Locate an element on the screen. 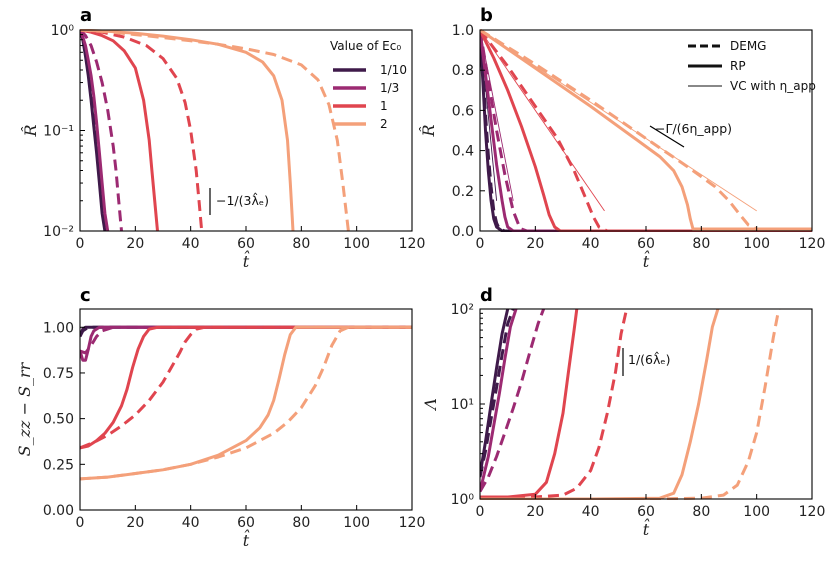 The height and width of the screenshot is (565, 830). legend-a-label-4: 2 is located at coordinates (384, 124).